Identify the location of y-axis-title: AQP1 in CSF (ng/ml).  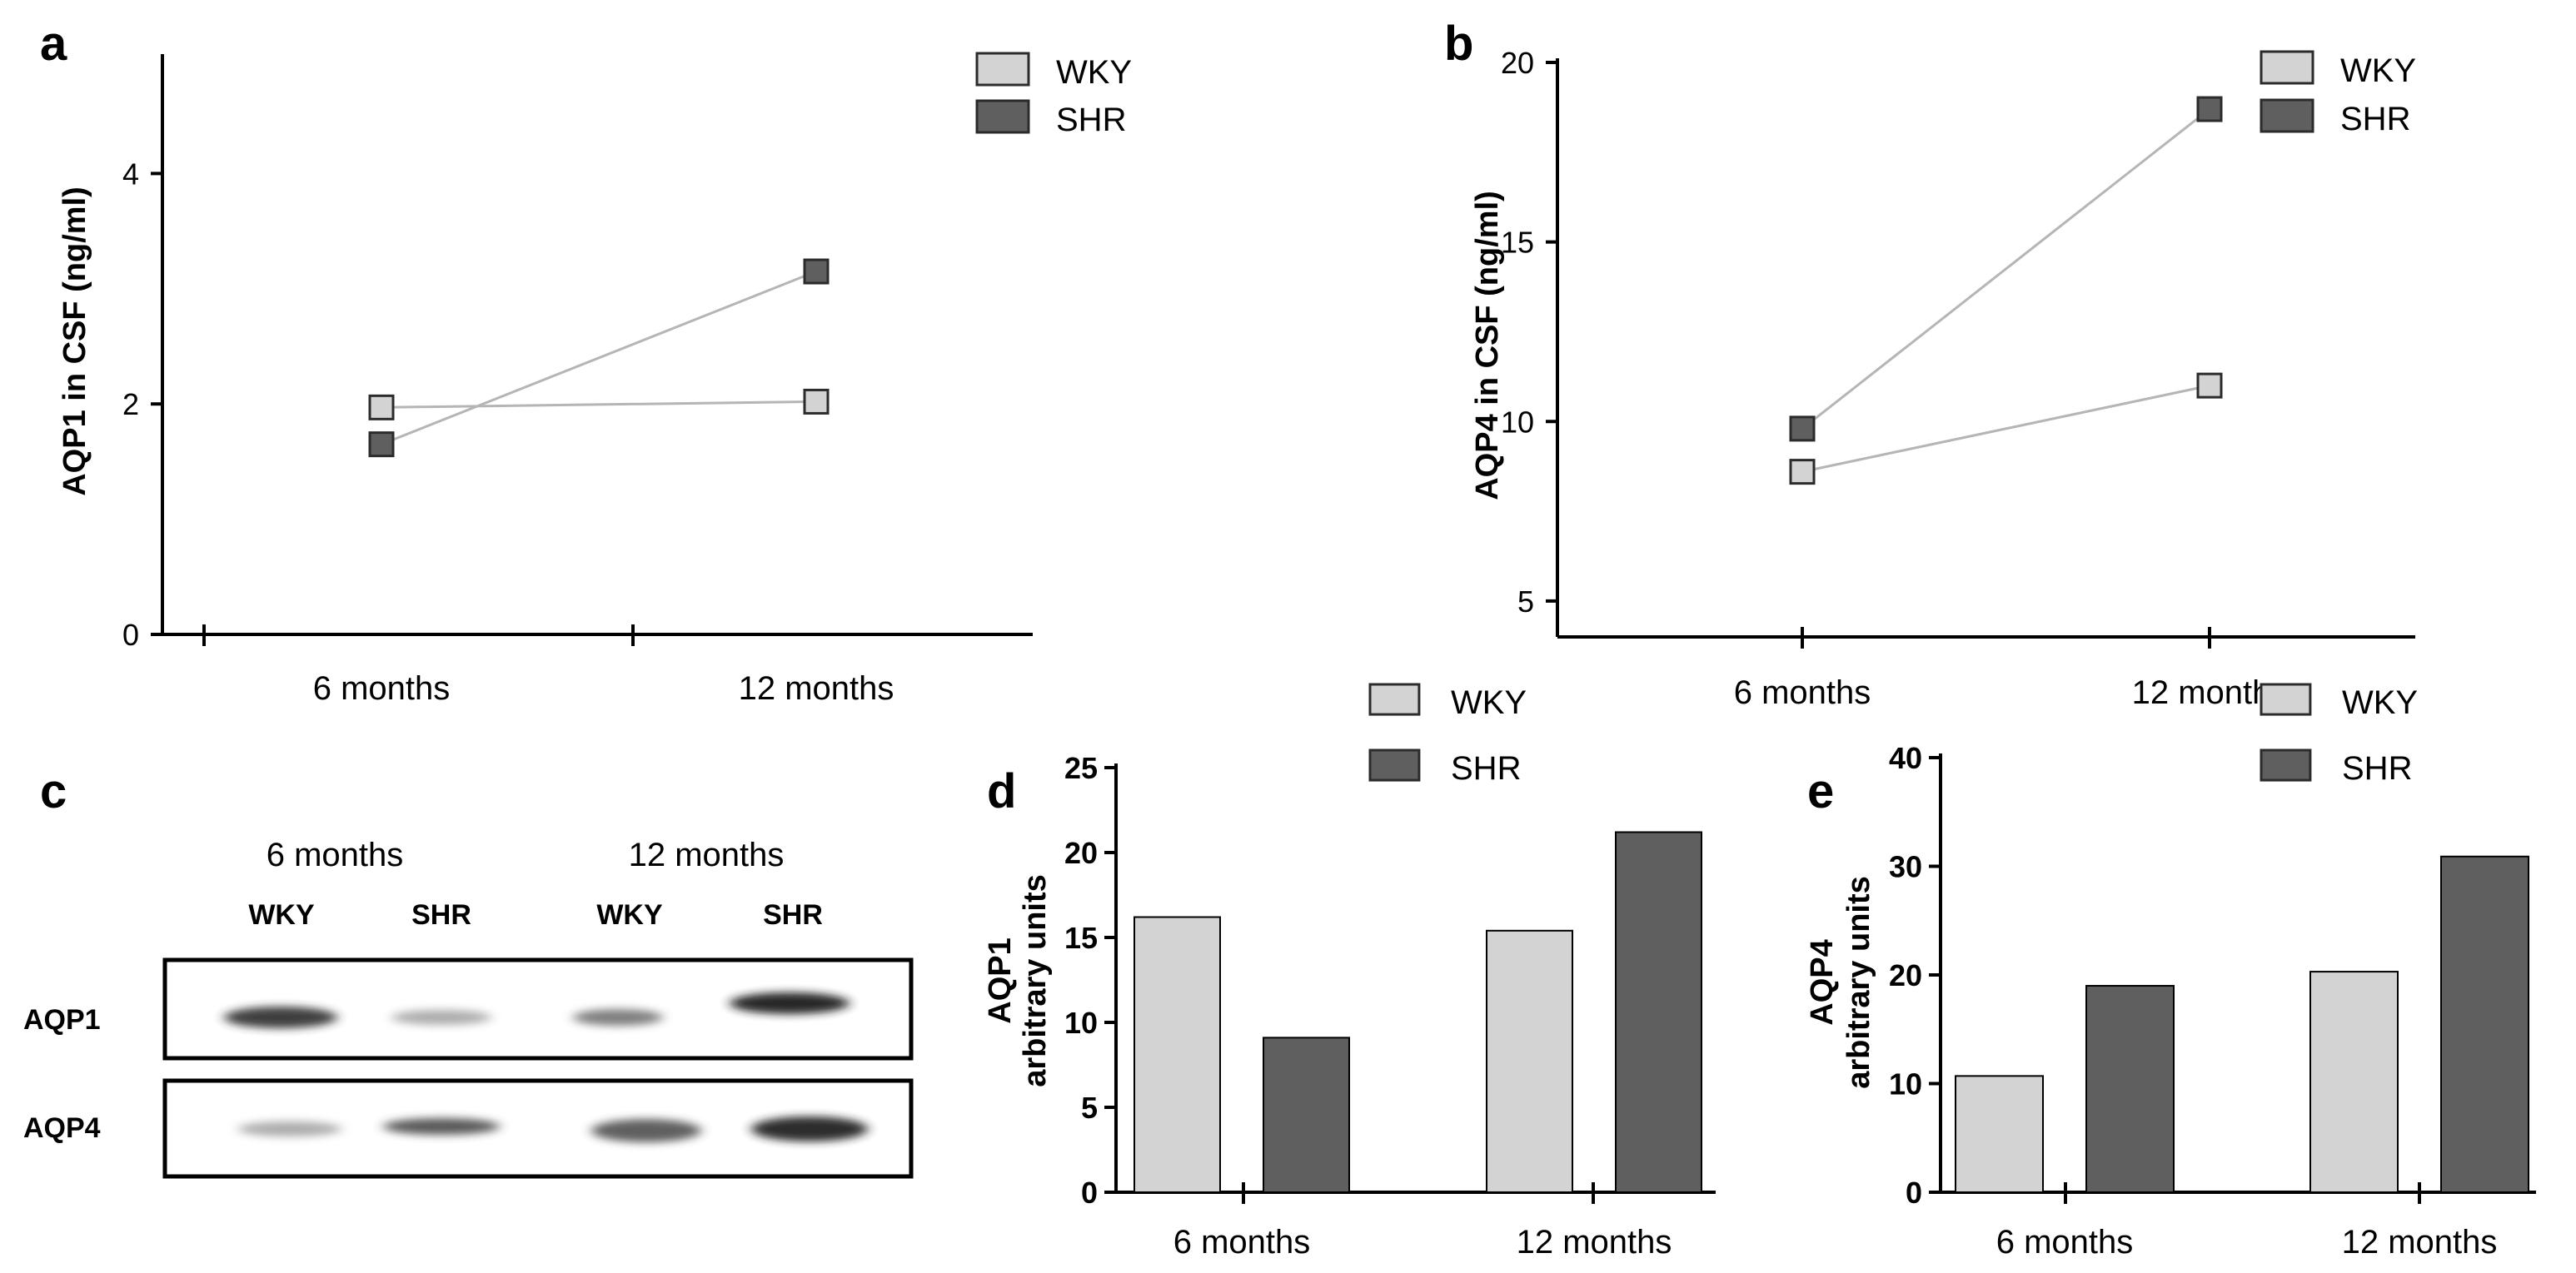
(74, 341).